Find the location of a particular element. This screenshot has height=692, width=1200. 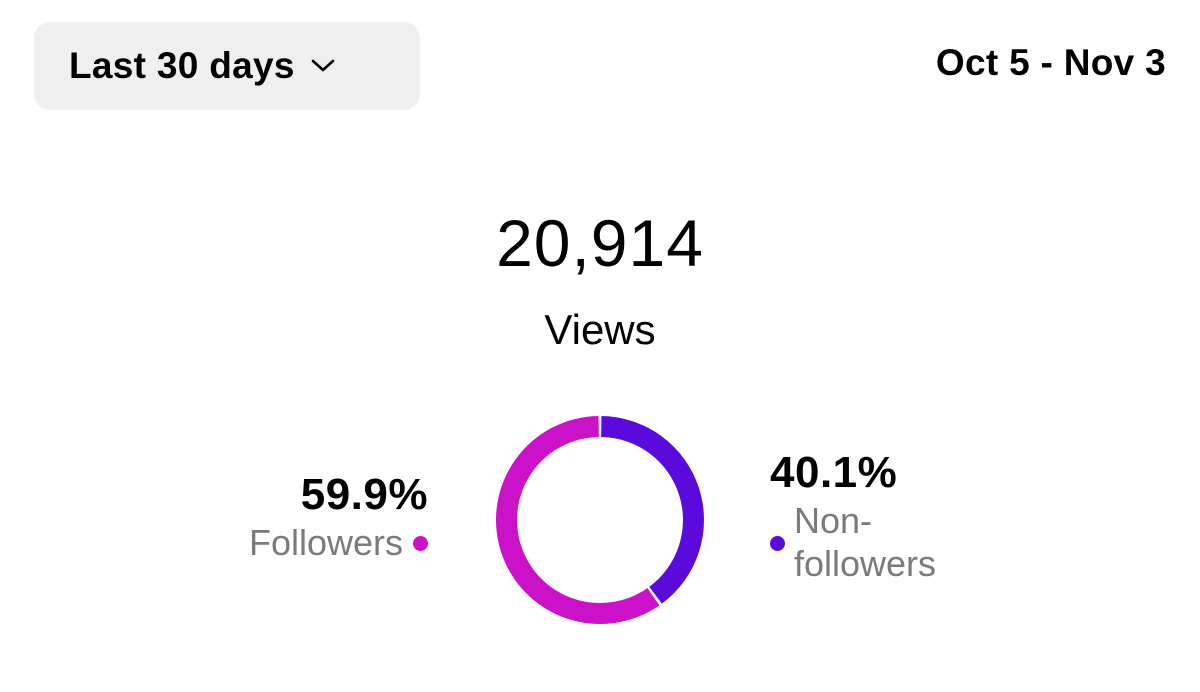

non-followers-percentage: 40.1% is located at coordinates (834, 472).